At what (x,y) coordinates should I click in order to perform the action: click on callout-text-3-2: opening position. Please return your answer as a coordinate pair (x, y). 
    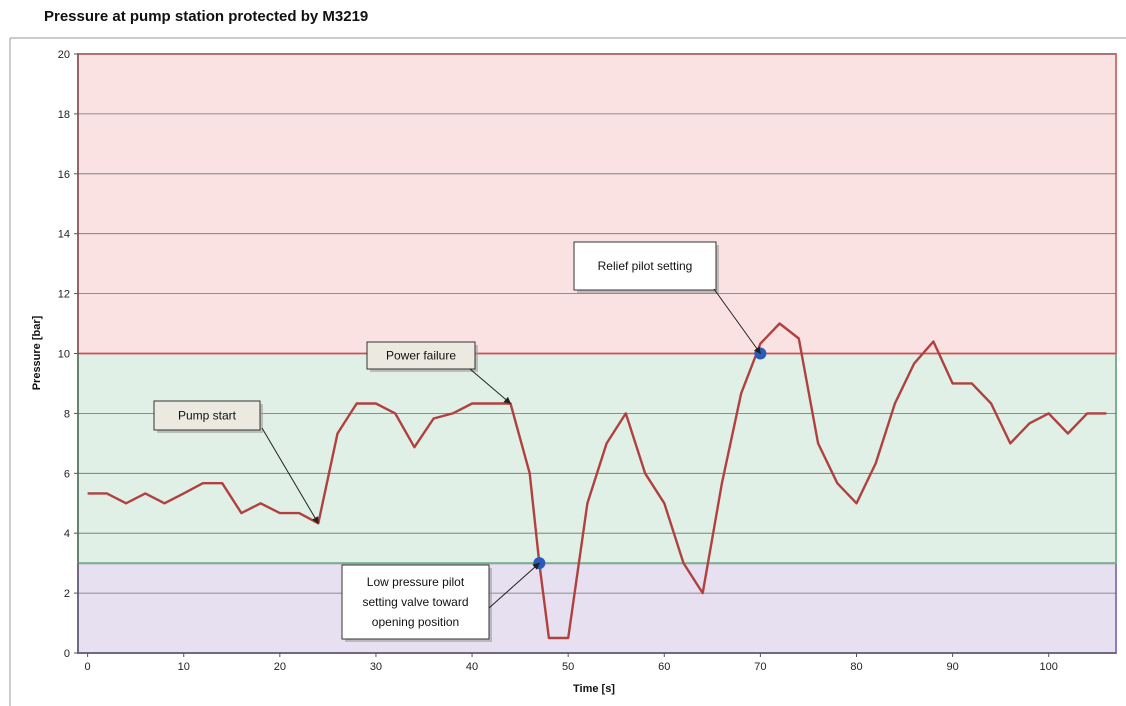
    Looking at the image, I should click on (415, 622).